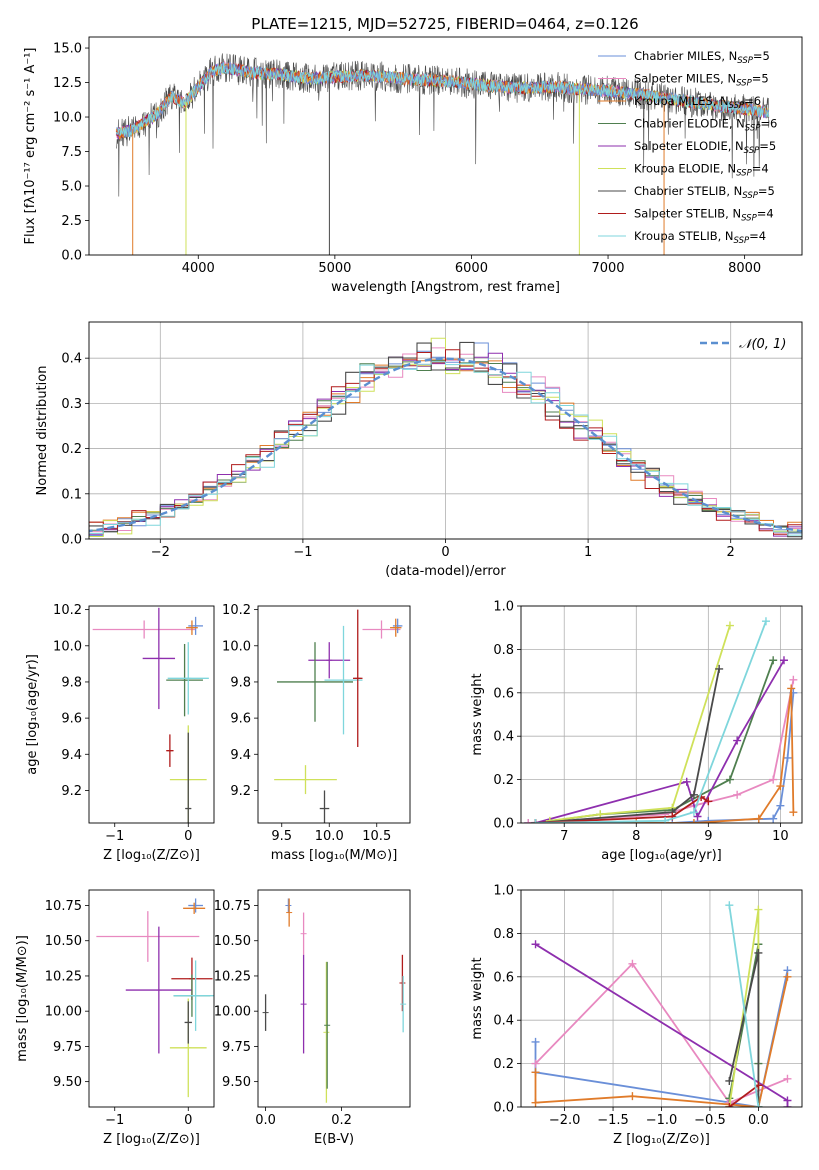  What do you see at coordinates (71, 221) in the screenshot?
I see `y-tick-label: 2.5` at bounding box center [71, 221].